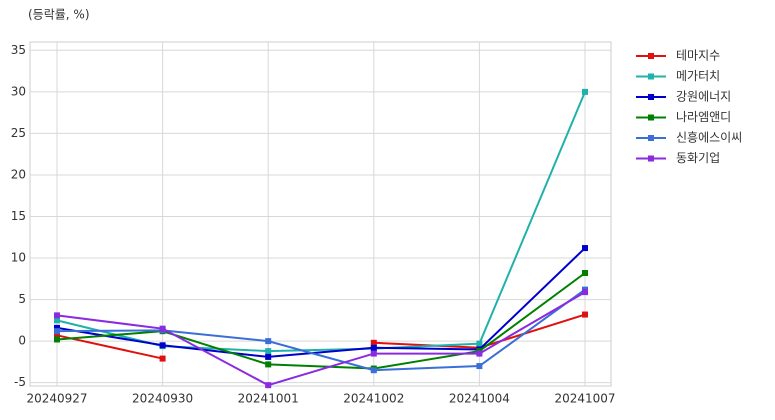 The width and height of the screenshot is (775, 420). I want to click on legend-label: 메가터치, so click(698, 76).